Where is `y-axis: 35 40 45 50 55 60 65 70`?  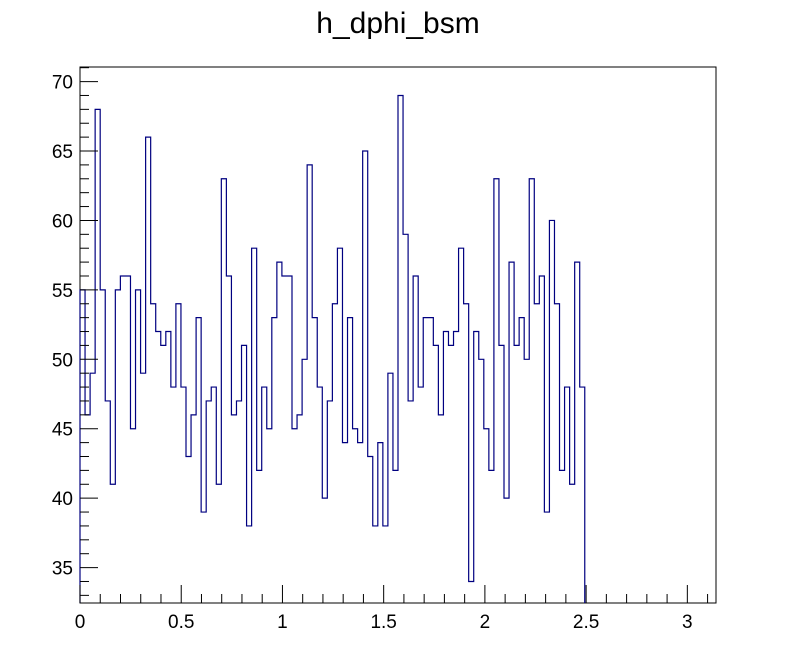 y-axis: 35 40 45 50 55 60 65 70 is located at coordinates (75, 331).